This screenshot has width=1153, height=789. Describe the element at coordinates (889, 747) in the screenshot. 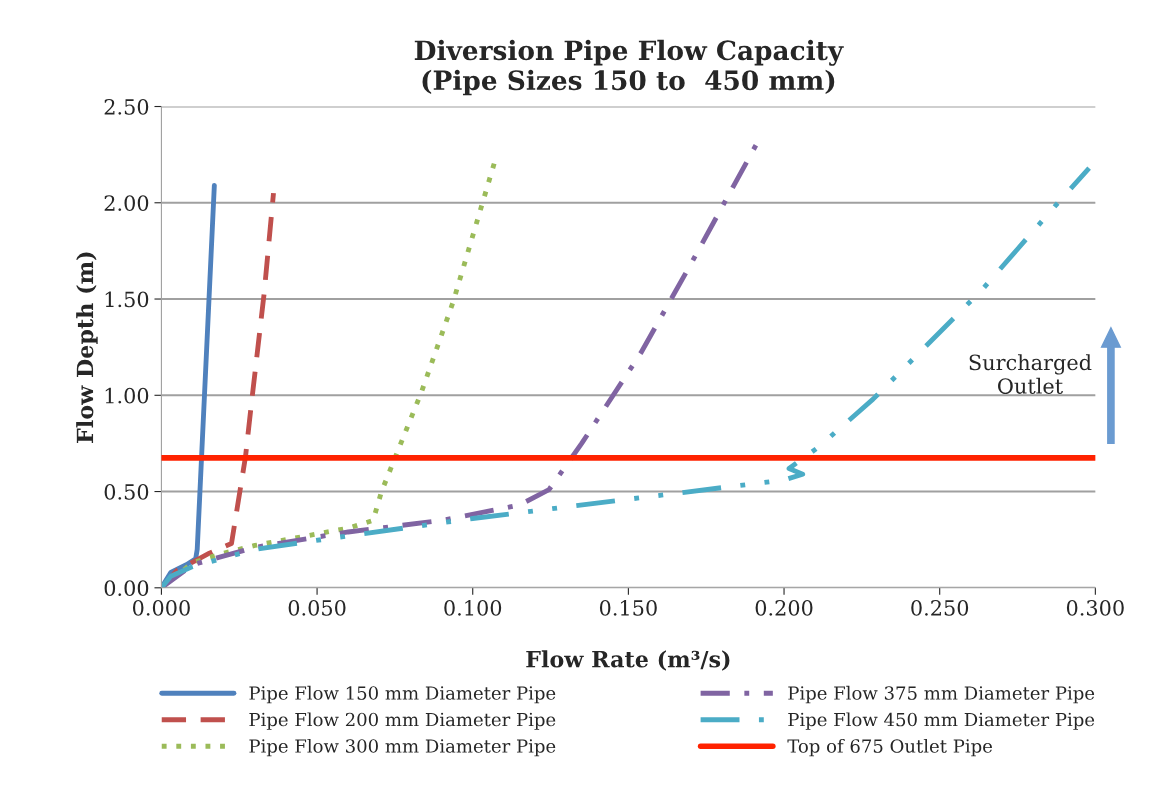

I see `legend-label: Top of 675 Outlet Pipe` at that location.